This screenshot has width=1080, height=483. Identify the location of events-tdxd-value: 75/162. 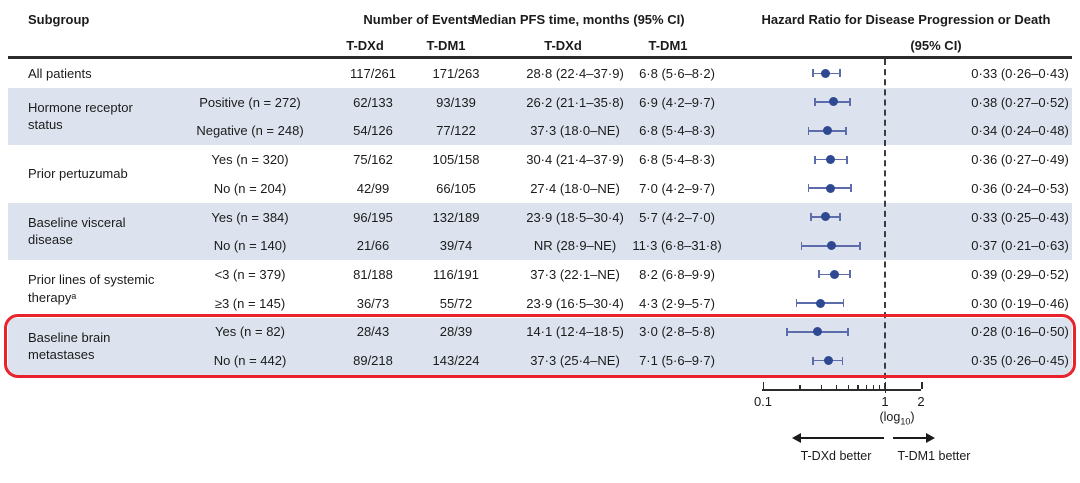
(373, 160).